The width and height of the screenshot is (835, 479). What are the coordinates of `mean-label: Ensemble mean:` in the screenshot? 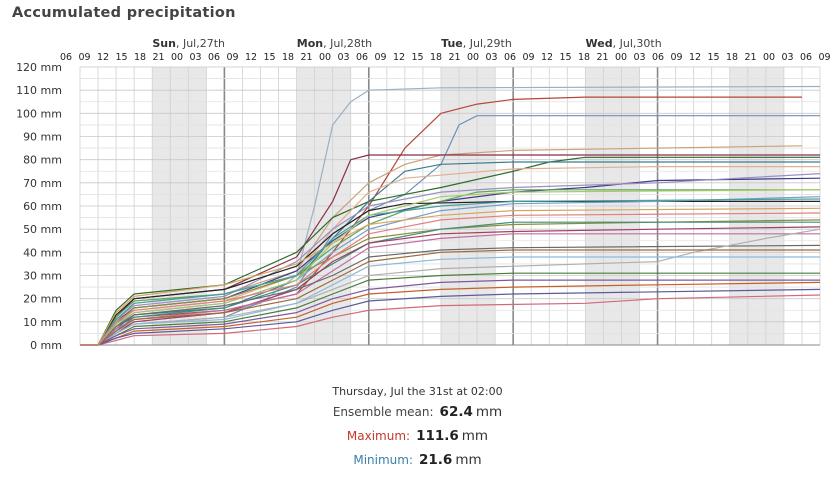 It's located at (383, 412).